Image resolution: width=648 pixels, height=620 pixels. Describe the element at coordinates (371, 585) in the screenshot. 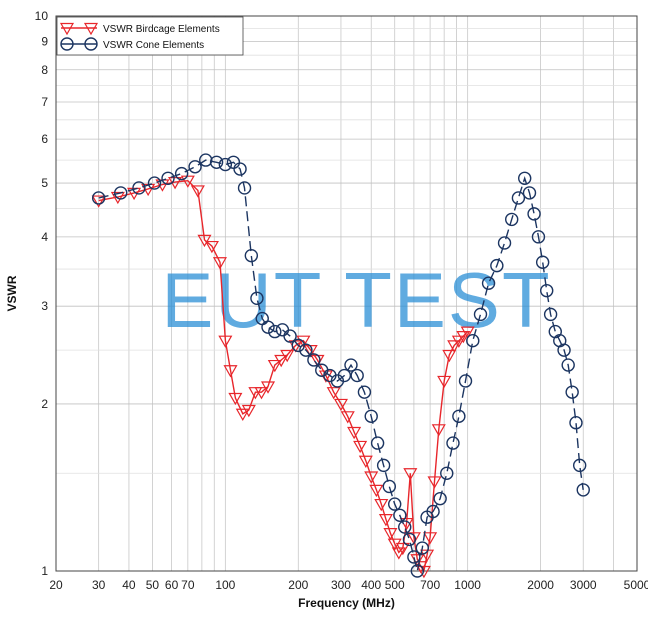

I see `x-tick-label: 400` at that location.